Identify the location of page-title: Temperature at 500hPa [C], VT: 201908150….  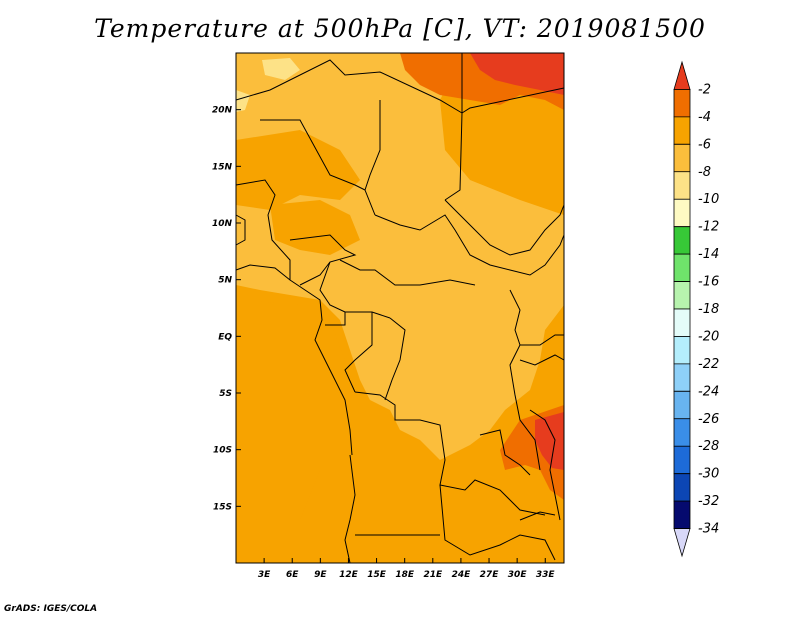
(400, 28).